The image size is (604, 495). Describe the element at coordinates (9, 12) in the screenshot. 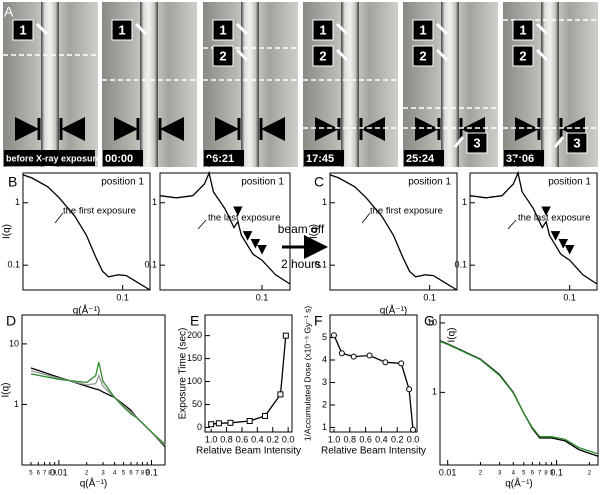

I see `panel-letter: A` at that location.